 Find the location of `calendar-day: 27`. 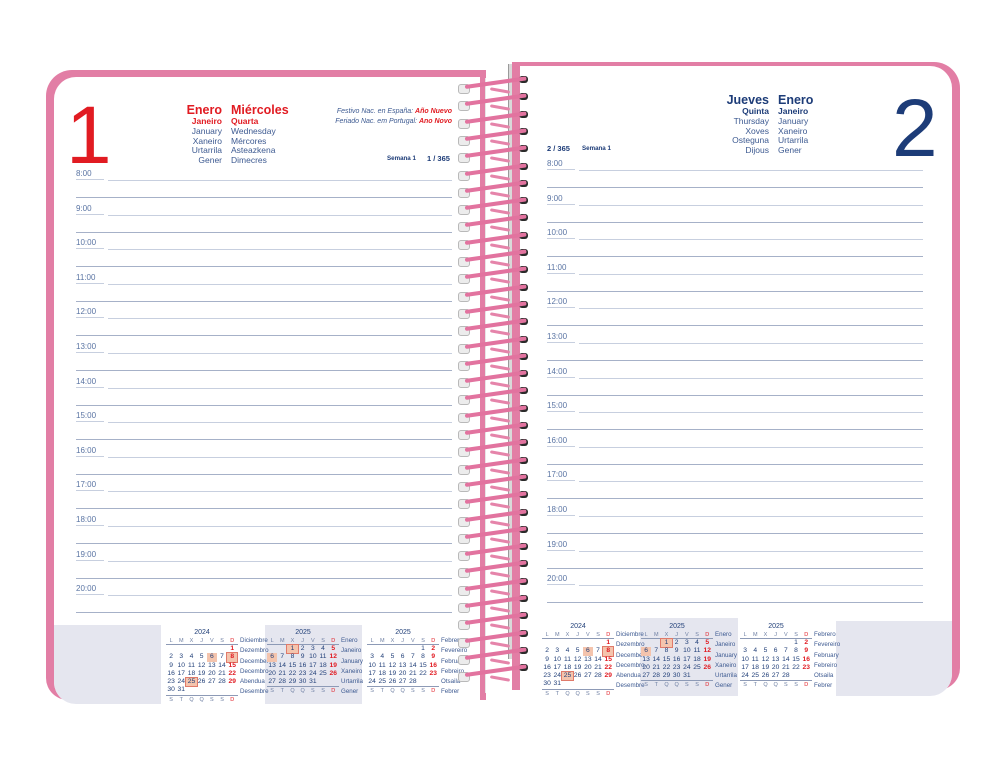

calendar-day: 27 is located at coordinates (272, 682).